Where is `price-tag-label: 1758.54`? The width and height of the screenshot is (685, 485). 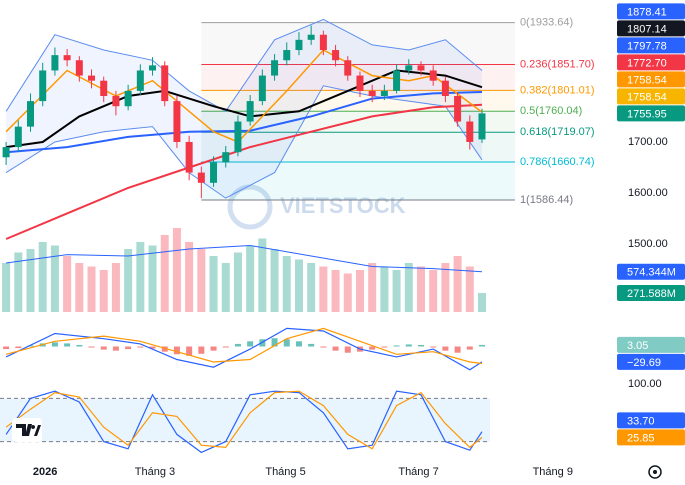
price-tag-label: 1758.54 is located at coordinates (647, 80).